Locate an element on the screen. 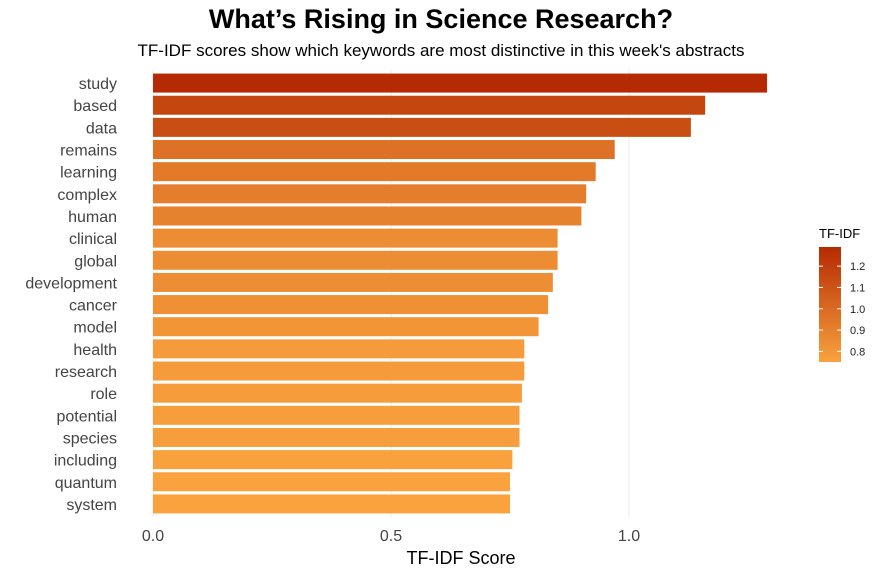 The image size is (882, 575). bar-system is located at coordinates (331, 504).